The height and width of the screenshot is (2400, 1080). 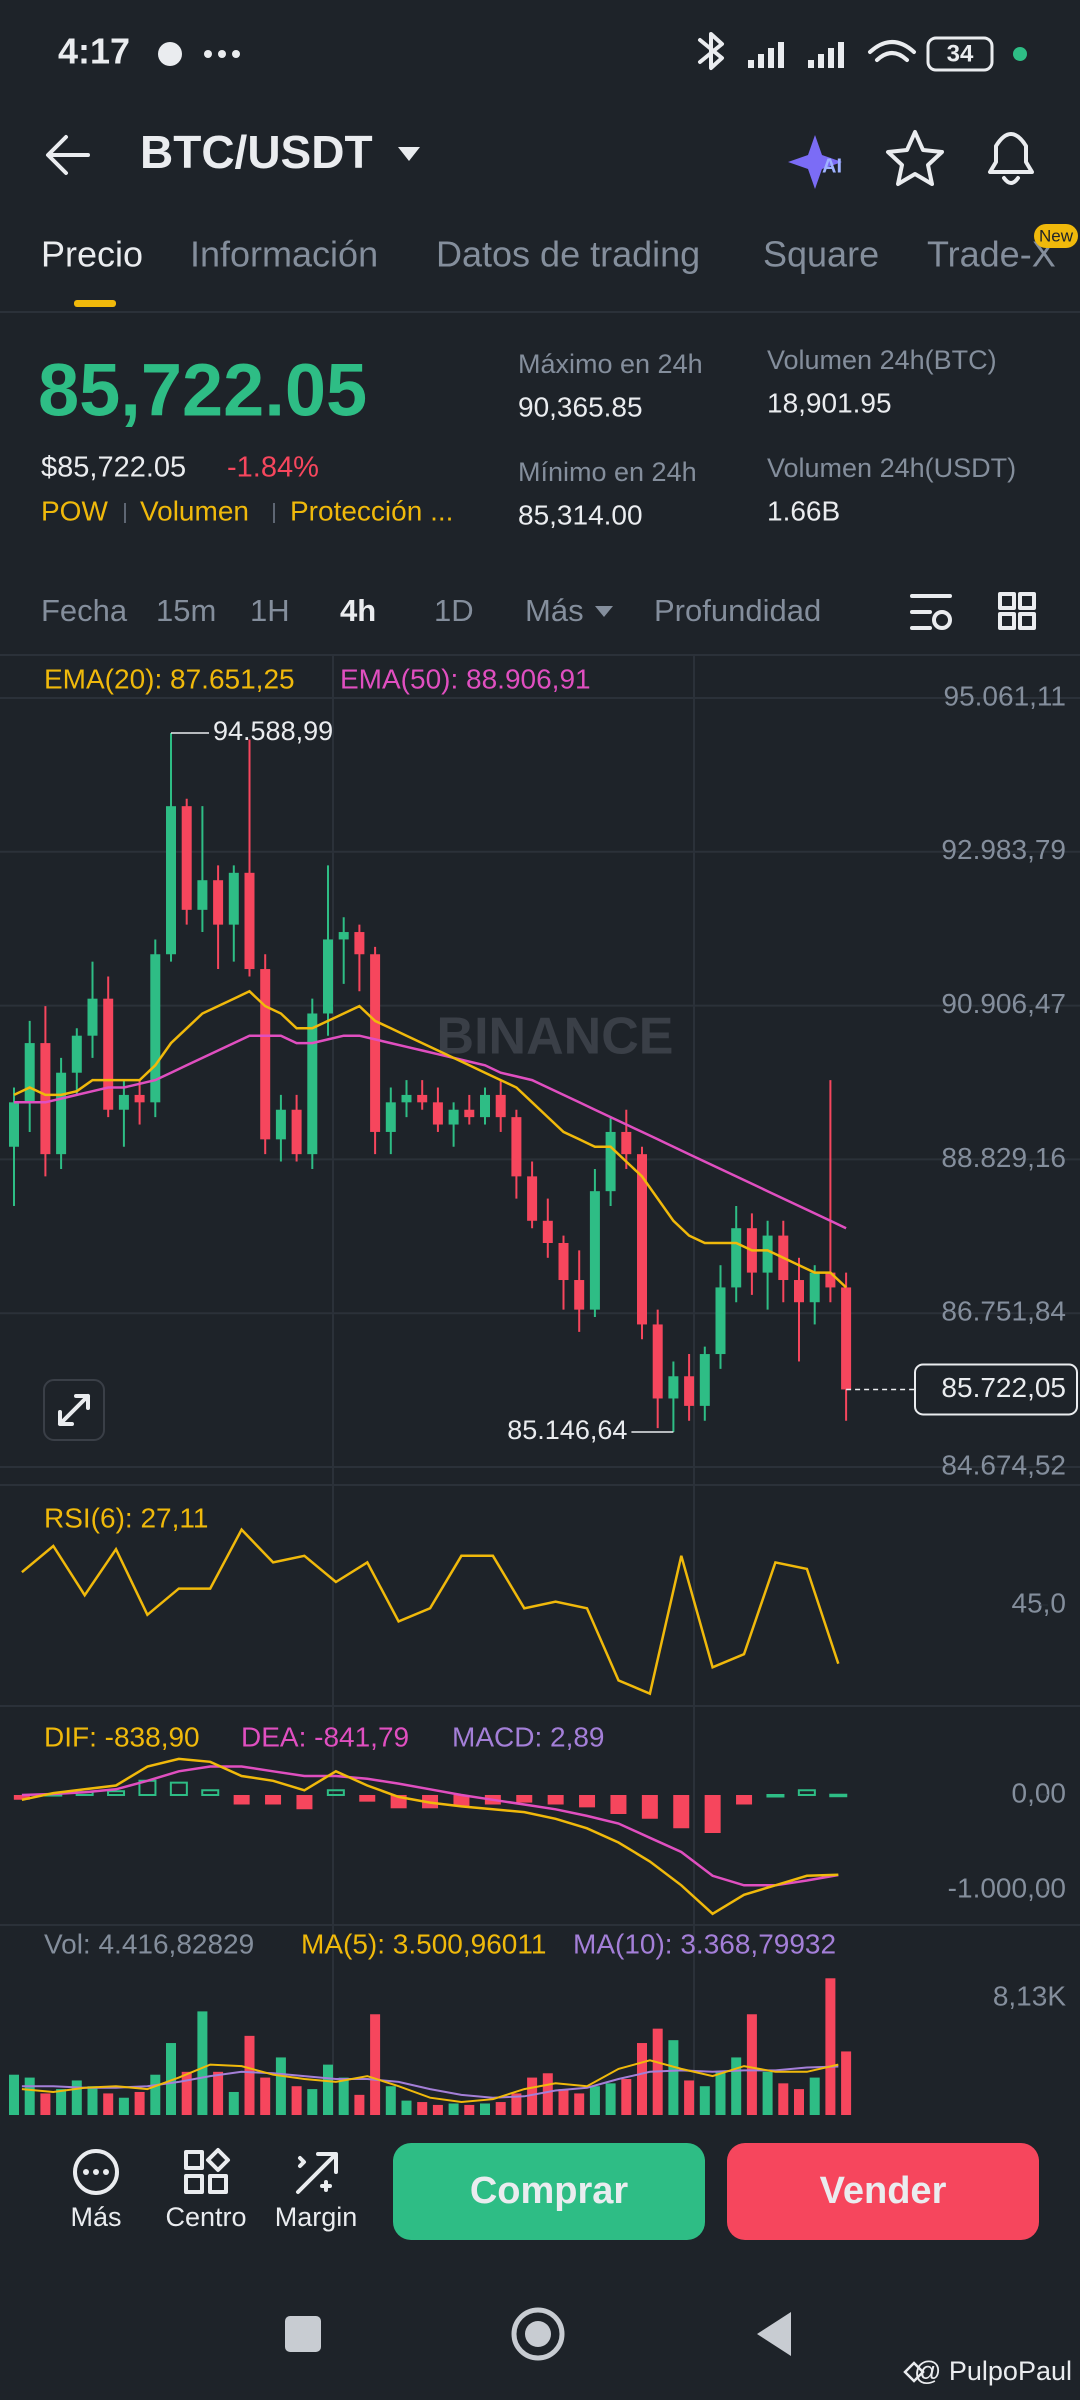 What do you see at coordinates (815, 162) in the screenshot?
I see `ai-icon` at bounding box center [815, 162].